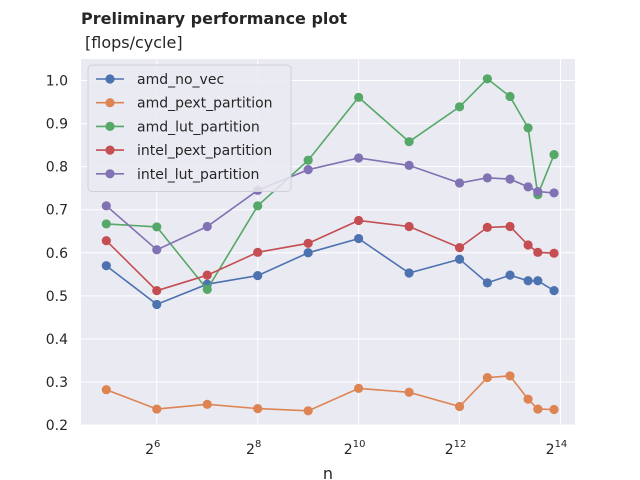  Describe the element at coordinates (557, 448) in the screenshot. I see `x-tick-label: 214` at that location.